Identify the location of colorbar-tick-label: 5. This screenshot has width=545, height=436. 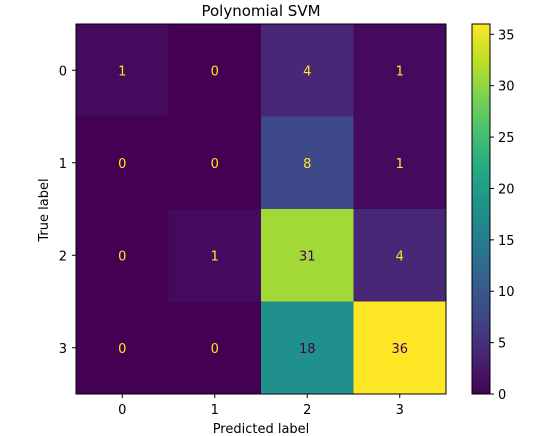
(502, 344).